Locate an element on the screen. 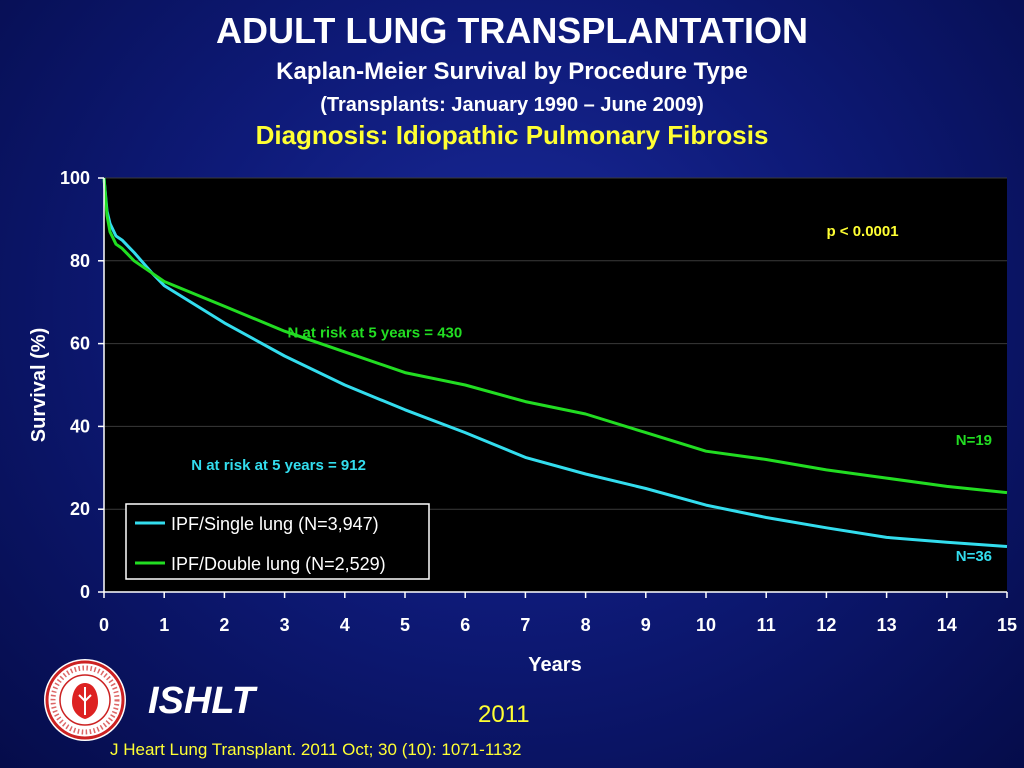 The image size is (1024, 768). x-tick-label: 11 is located at coordinates (766, 625).